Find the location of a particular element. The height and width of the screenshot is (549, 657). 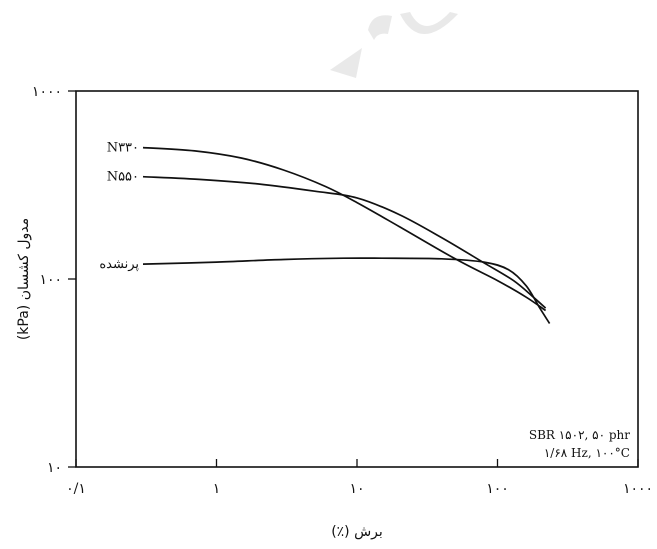

y-axis-title: مدول کشسان (kPa) is located at coordinates (24, 279).